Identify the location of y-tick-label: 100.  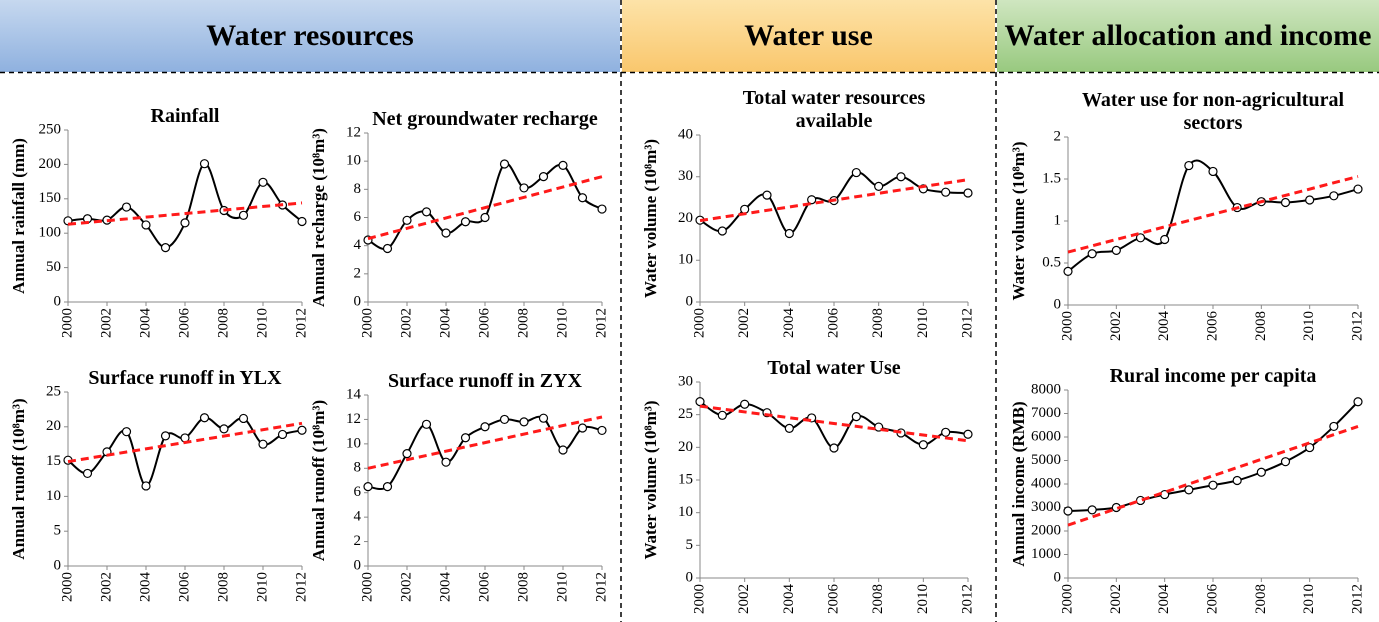
(50, 233).